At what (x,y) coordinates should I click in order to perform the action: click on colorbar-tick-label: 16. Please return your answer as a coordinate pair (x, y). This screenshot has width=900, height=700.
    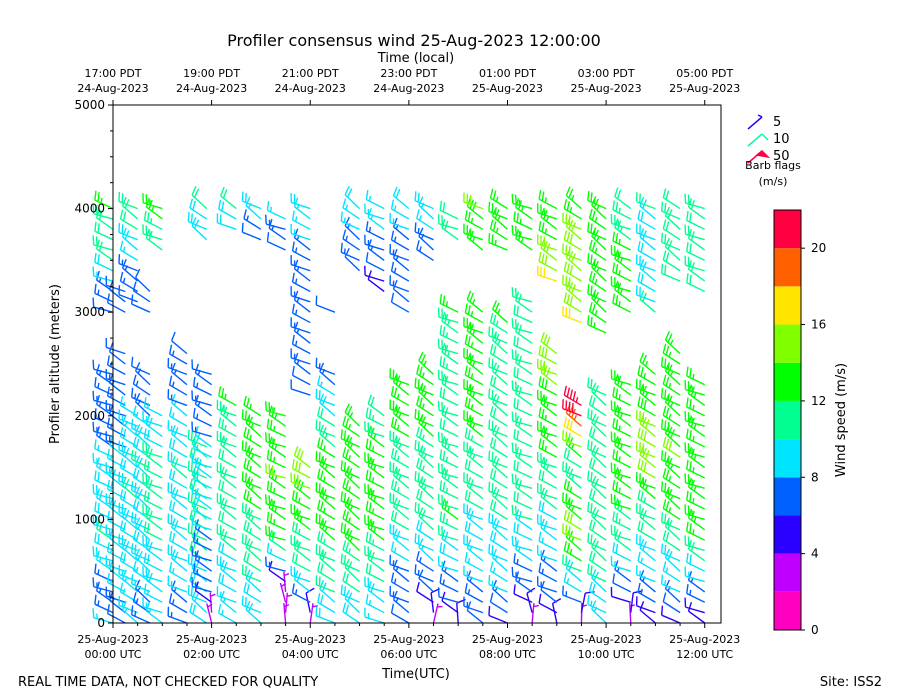
    Looking at the image, I should click on (818, 325).